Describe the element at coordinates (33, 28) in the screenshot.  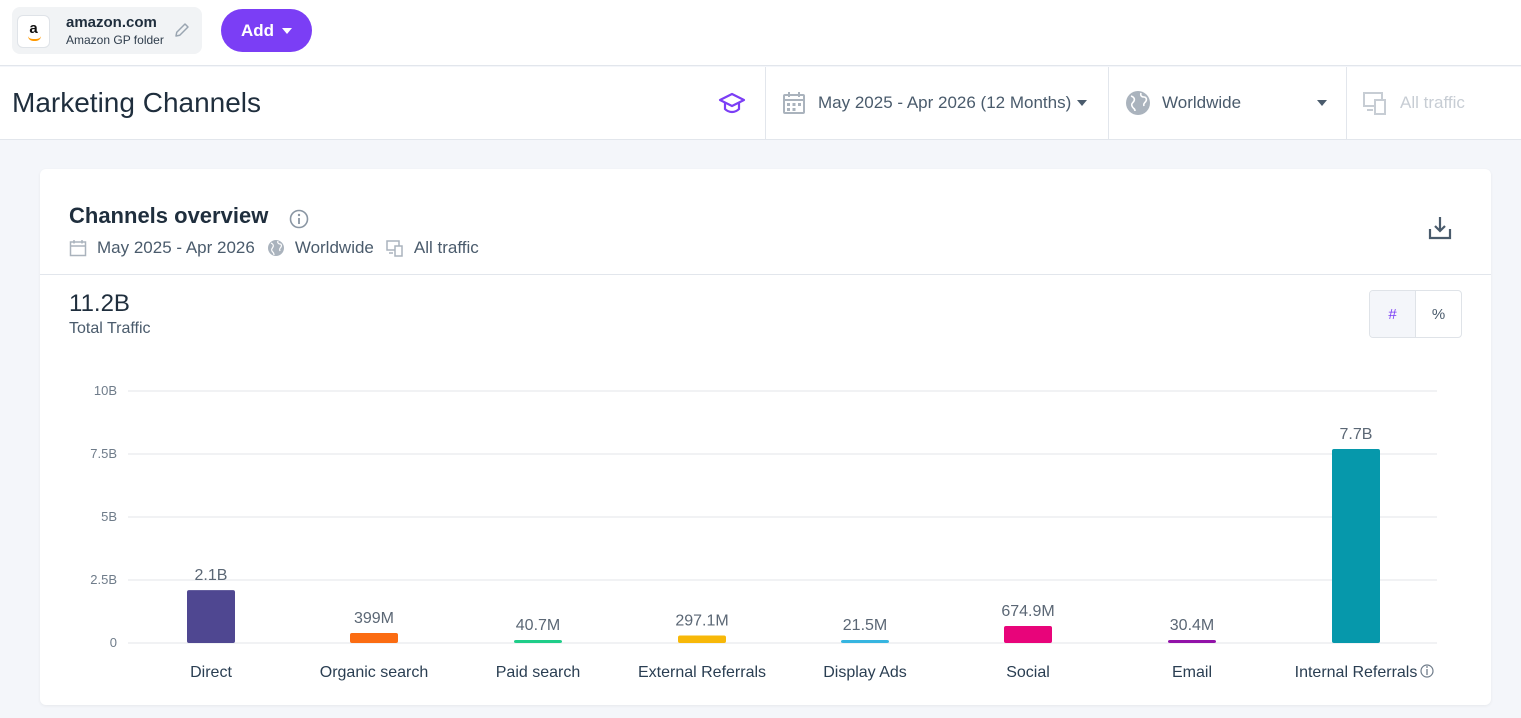
I see `logo-letter: a` at that location.